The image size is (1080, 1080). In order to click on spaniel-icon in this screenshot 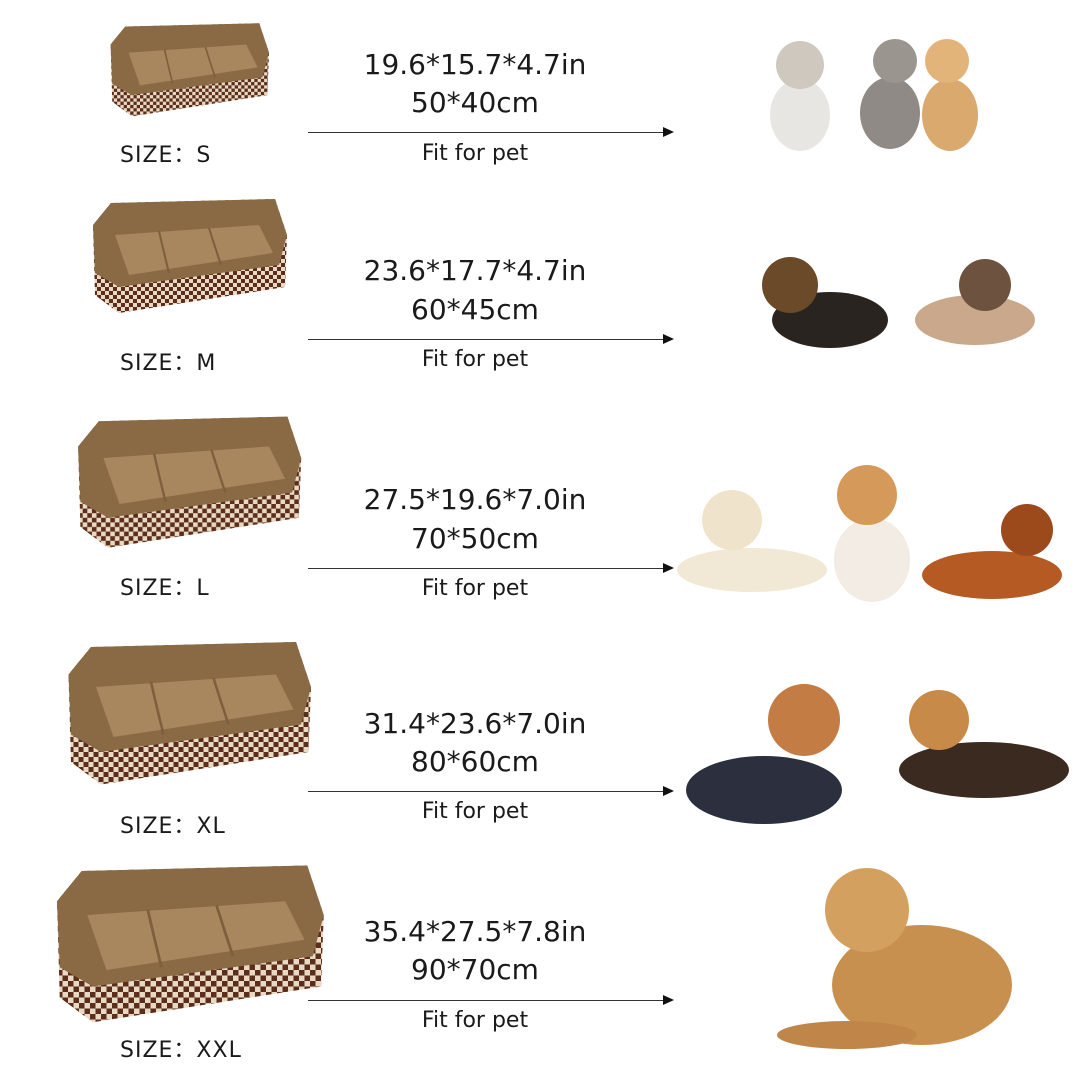, I will do `click(992, 551)`.